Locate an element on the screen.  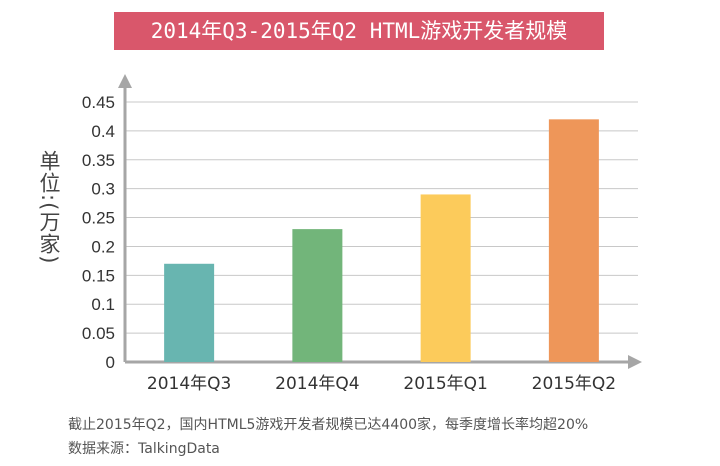
y-tick-label: 0.25 is located at coordinates (98, 218).